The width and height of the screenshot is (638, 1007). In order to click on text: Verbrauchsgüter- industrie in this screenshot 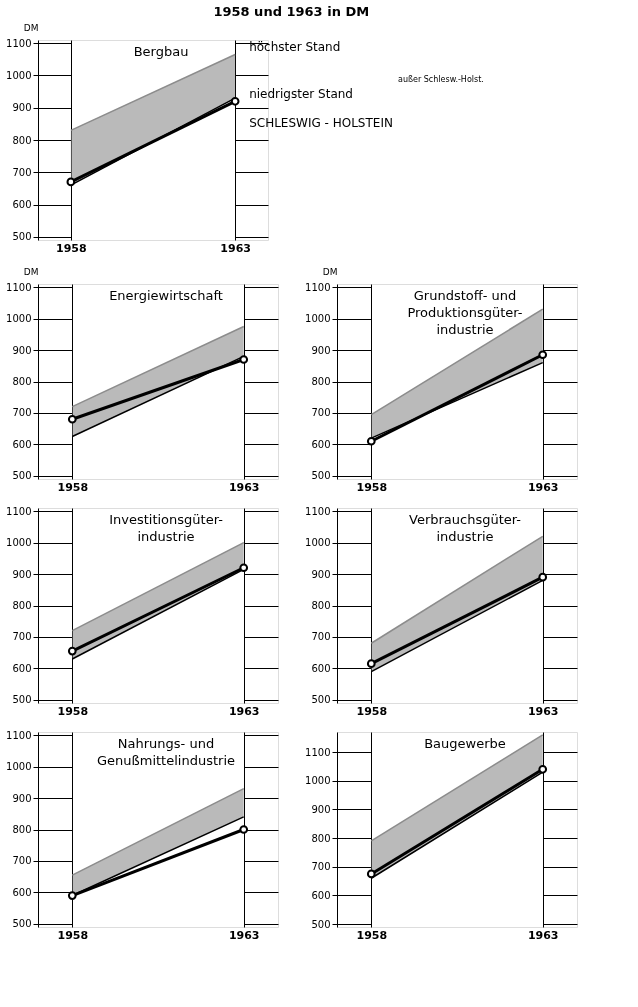, I will do `click(465, 528)`.